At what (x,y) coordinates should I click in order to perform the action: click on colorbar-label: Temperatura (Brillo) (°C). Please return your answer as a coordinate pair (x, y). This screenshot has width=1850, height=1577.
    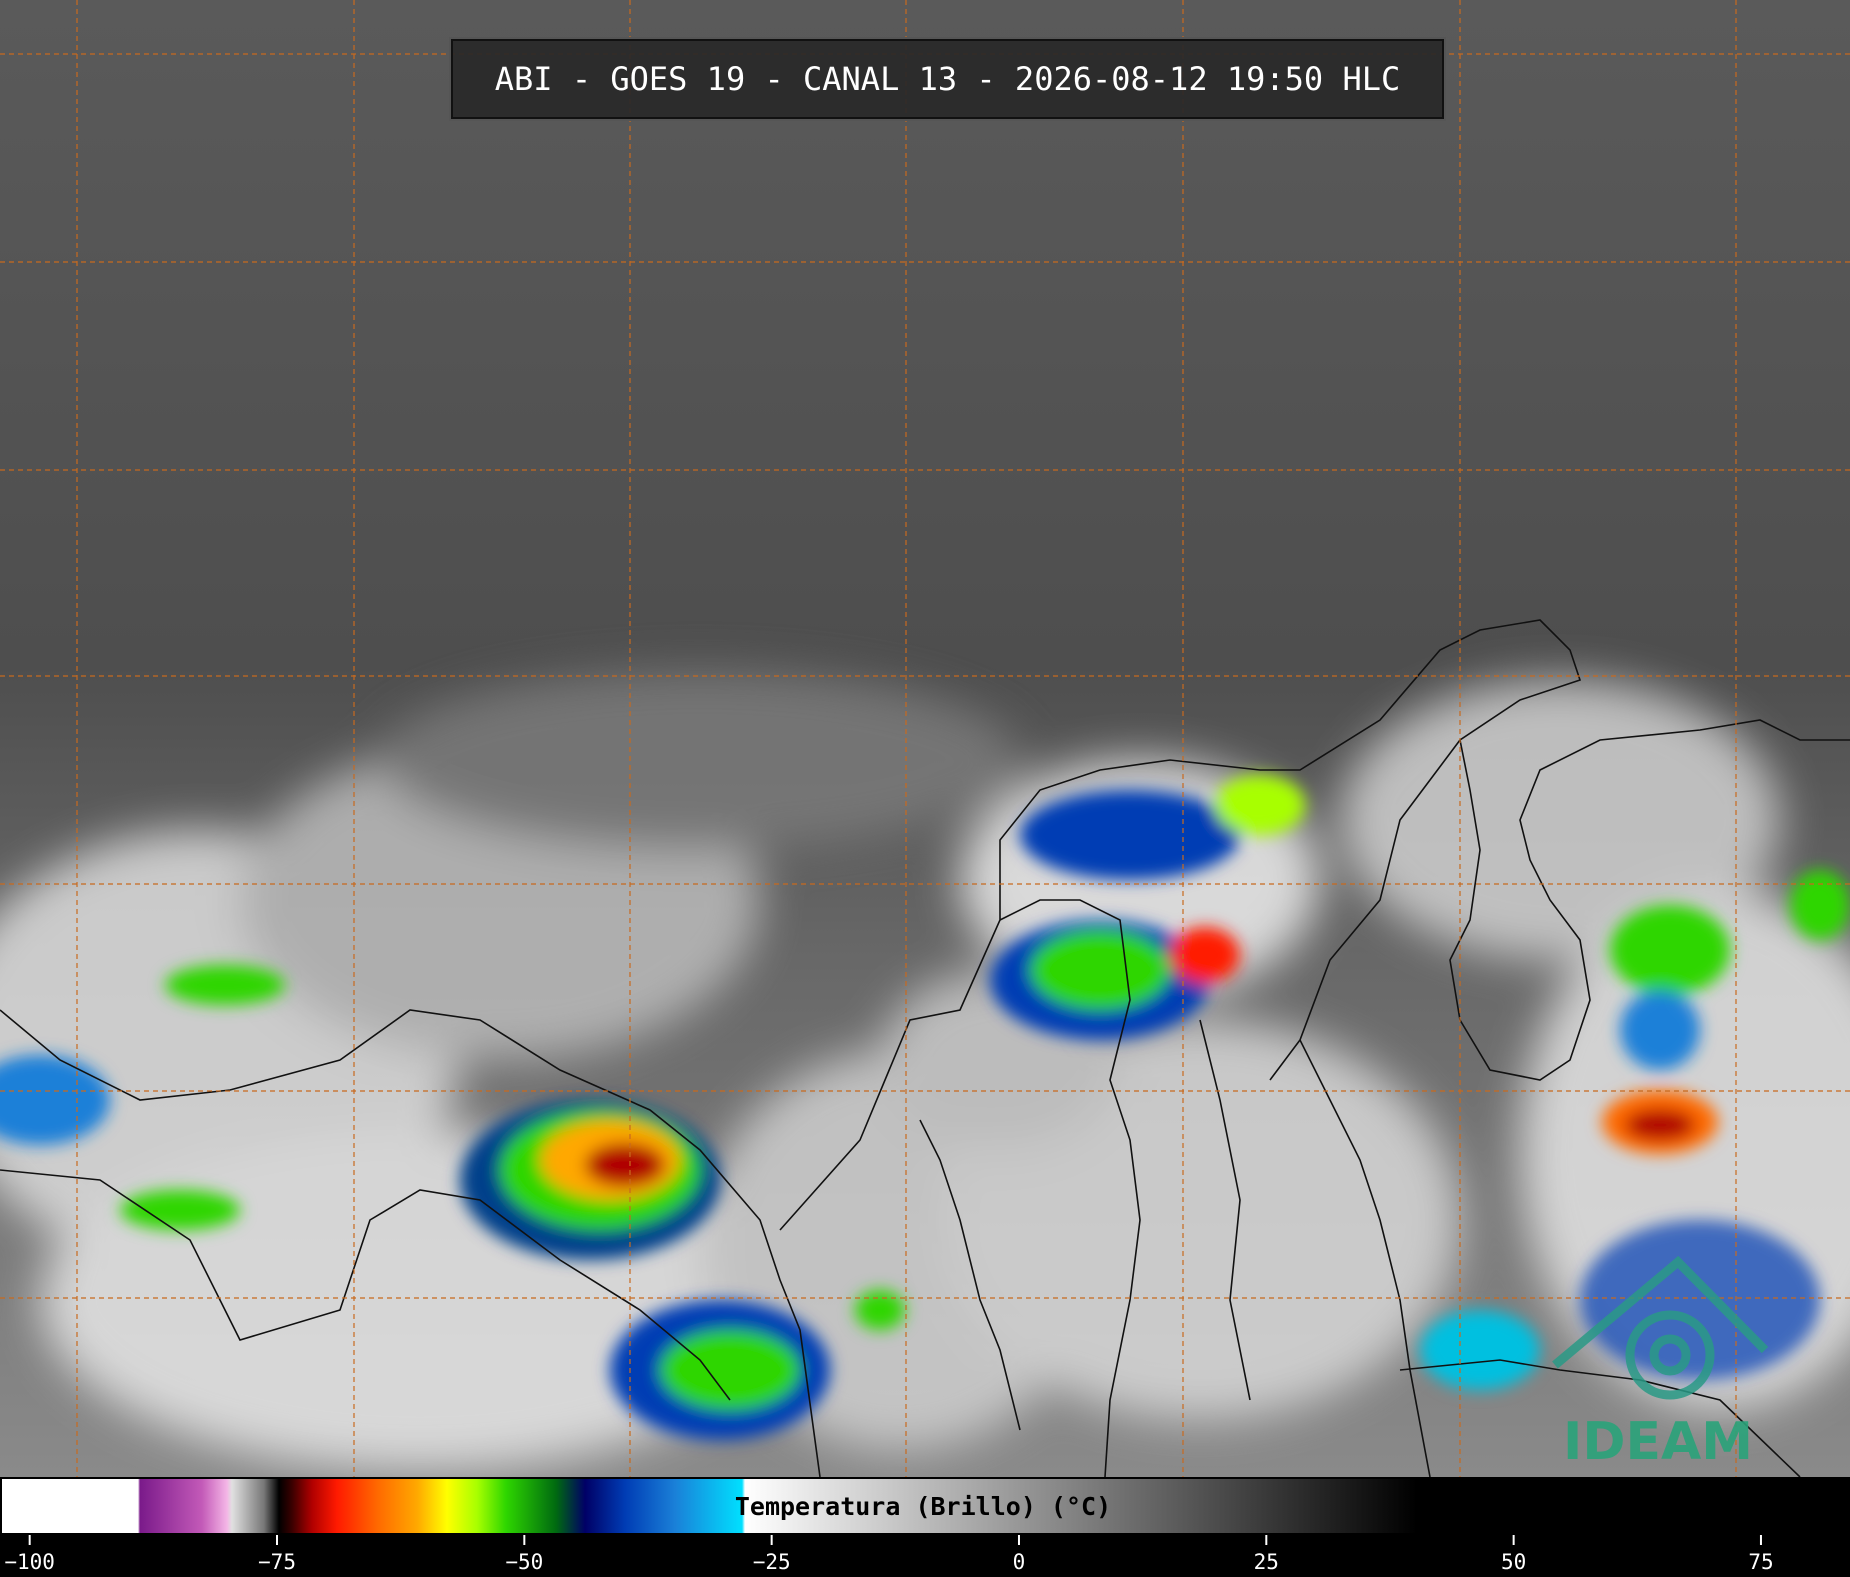
    Looking at the image, I should click on (923, 1506).